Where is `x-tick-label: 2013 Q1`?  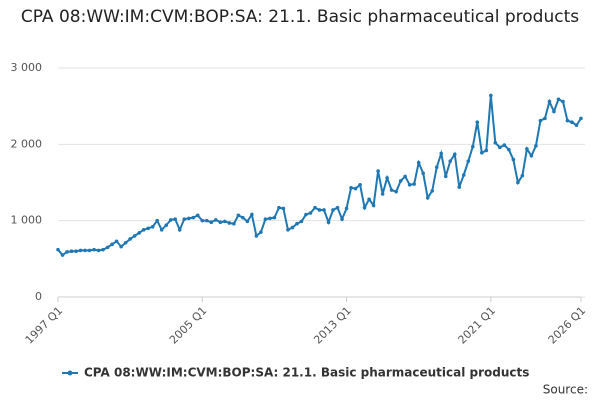
x-tick-label: 2013 Q1 is located at coordinates (332, 325).